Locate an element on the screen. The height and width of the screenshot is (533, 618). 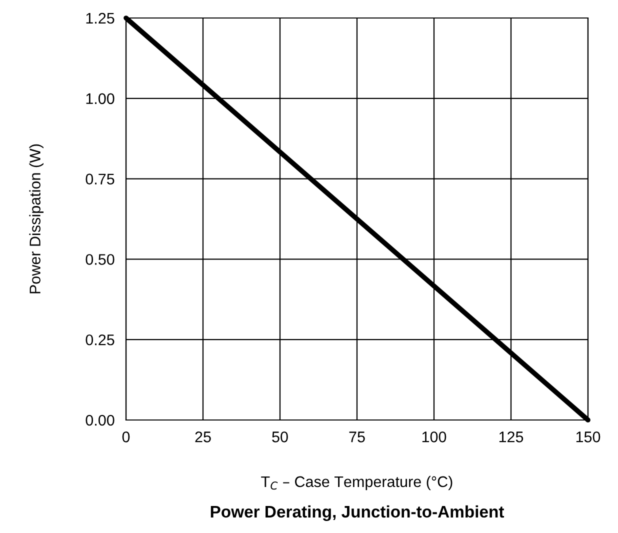
y-axis-title: Power Dissipation (W) is located at coordinates (36, 219).